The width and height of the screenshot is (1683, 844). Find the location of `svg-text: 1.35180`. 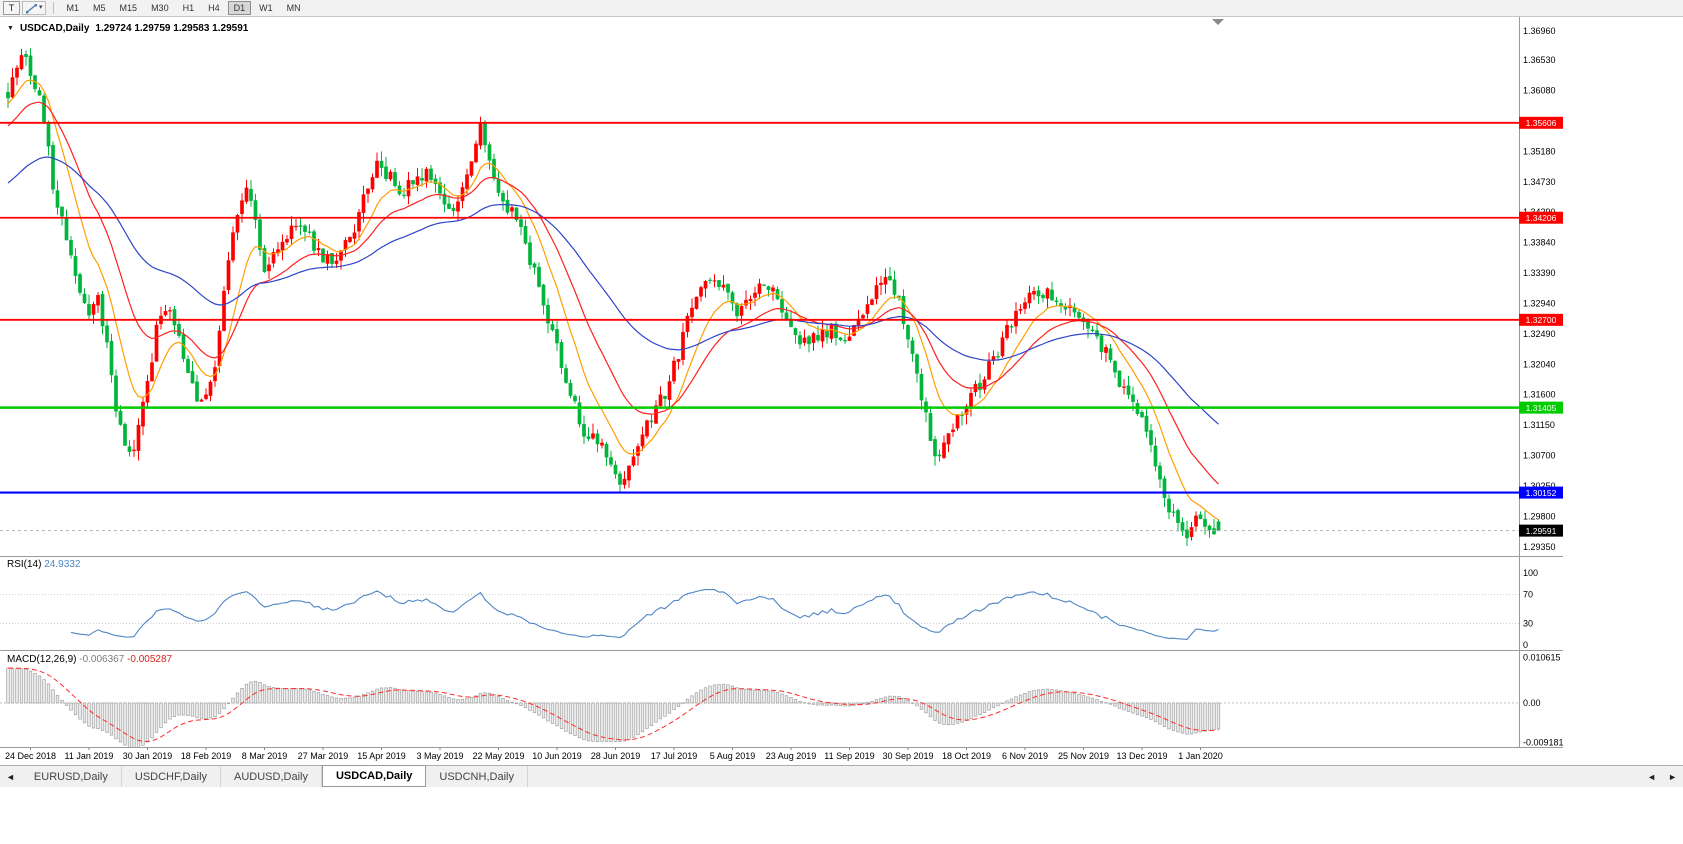

svg-text: 1.35180 is located at coordinates (1539, 152).